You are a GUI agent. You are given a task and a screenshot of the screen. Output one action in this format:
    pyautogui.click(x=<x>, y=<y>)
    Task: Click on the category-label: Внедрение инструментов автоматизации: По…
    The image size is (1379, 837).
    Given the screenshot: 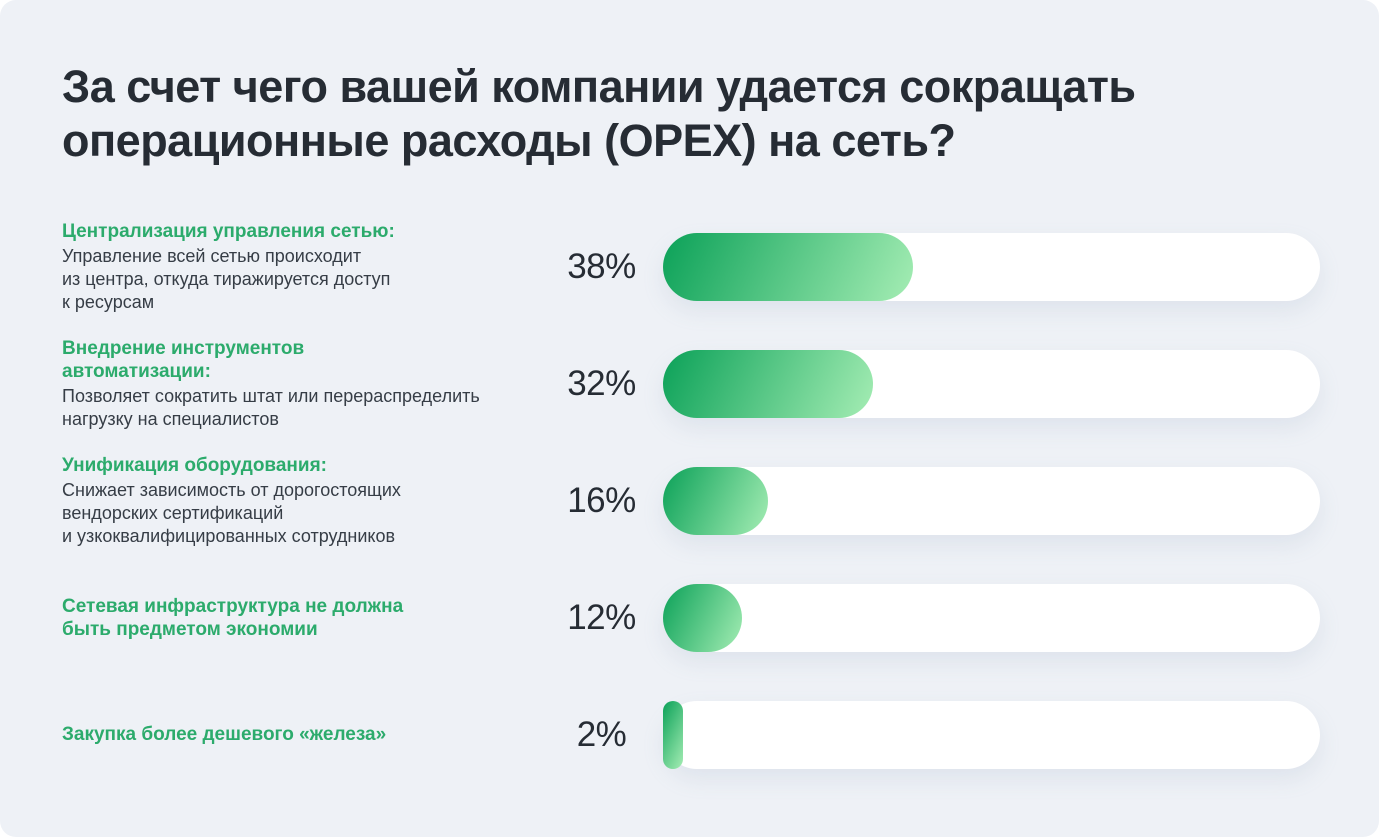 What is the action you would take?
    pyautogui.click(x=301, y=384)
    